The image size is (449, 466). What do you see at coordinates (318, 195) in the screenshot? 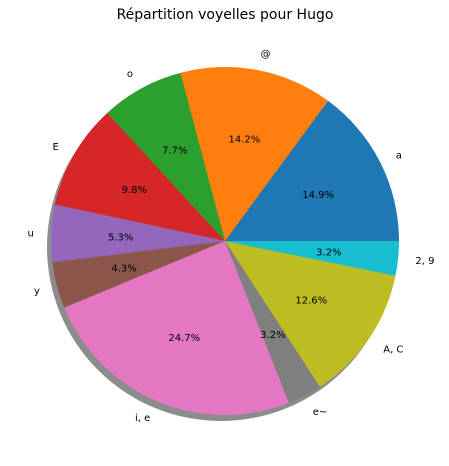
I see `slice-percent-label-0: 14.9%` at bounding box center [318, 195].